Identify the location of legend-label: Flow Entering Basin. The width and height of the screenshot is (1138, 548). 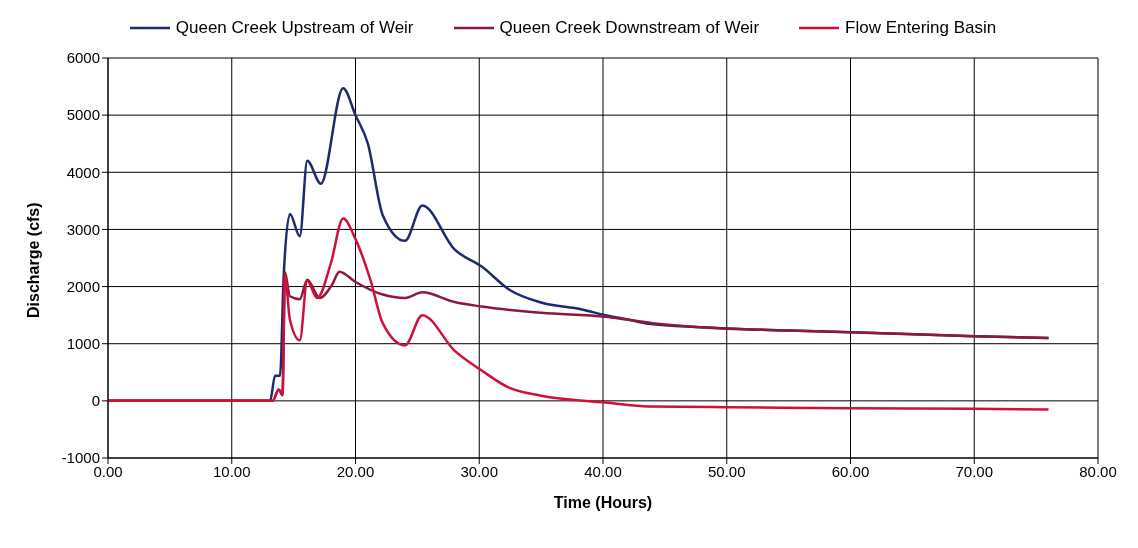
(920, 28).